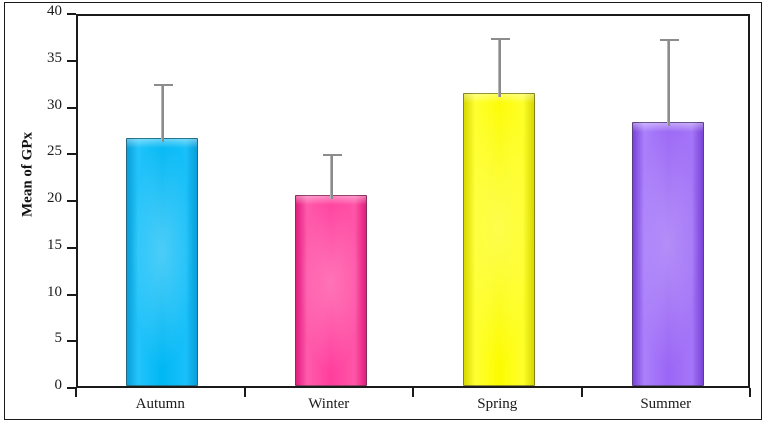  Describe the element at coordinates (54, 104) in the screenshot. I see `y-tick-label: 30` at that location.